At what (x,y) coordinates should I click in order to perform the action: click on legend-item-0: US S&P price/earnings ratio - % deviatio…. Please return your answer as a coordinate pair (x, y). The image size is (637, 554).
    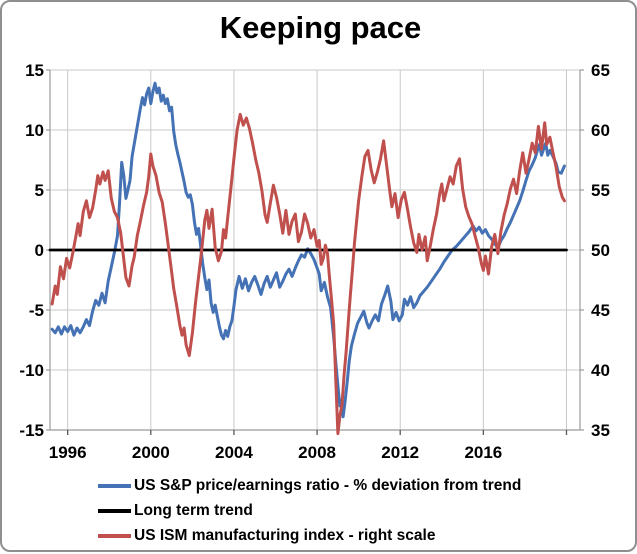
    Looking at the image, I should click on (309, 485).